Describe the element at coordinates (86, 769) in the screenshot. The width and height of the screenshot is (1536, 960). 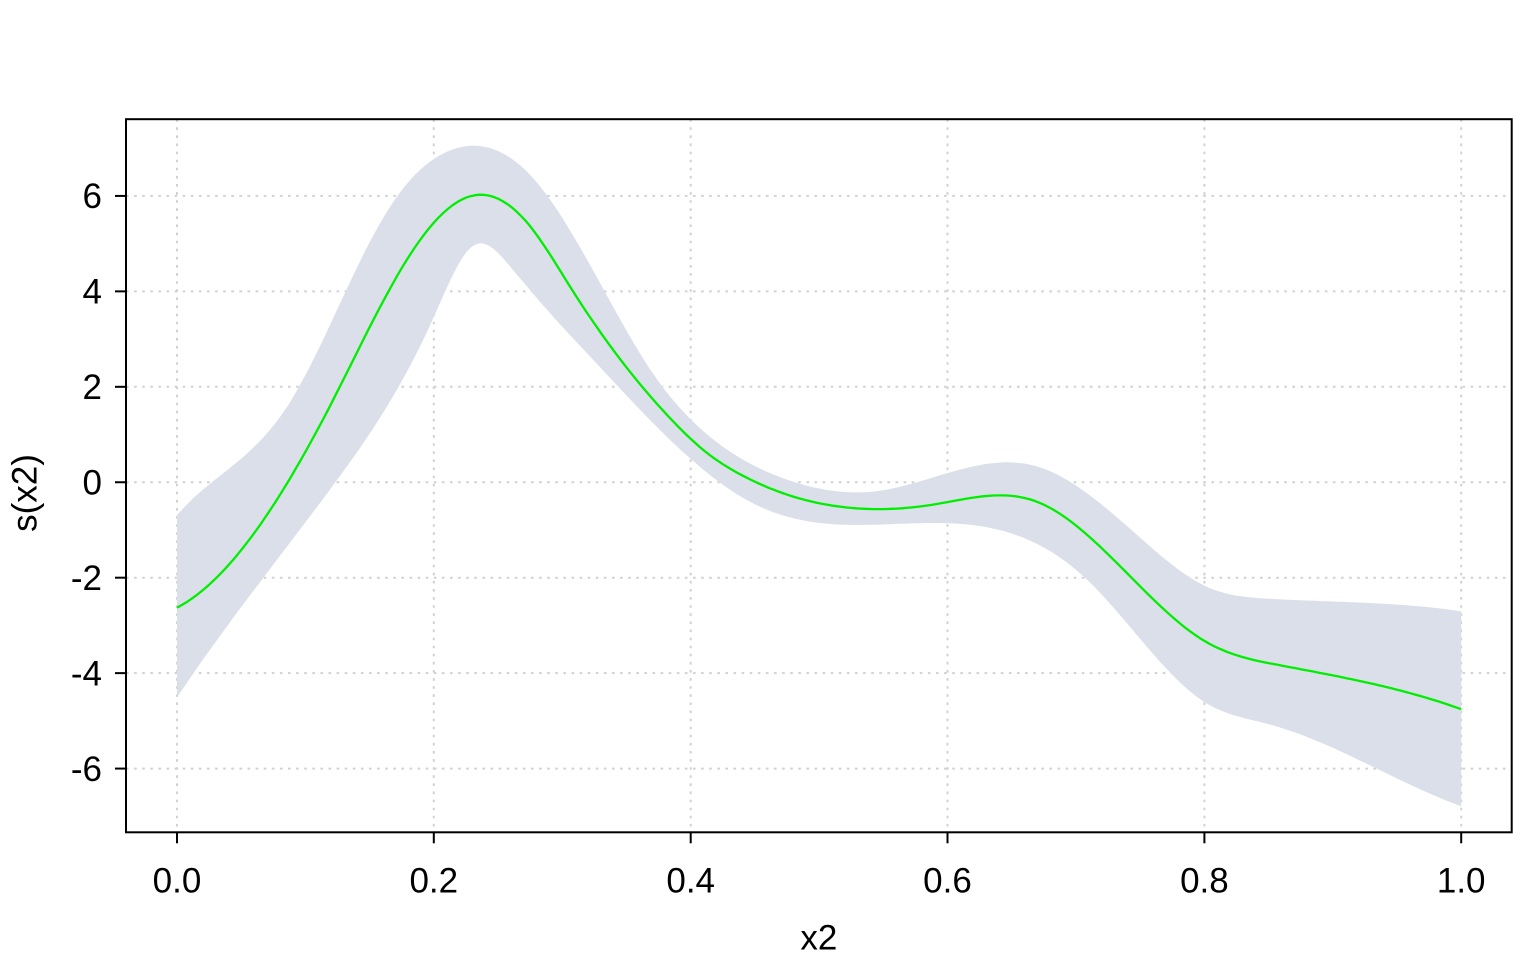
I see `svg-text: -6` at that location.